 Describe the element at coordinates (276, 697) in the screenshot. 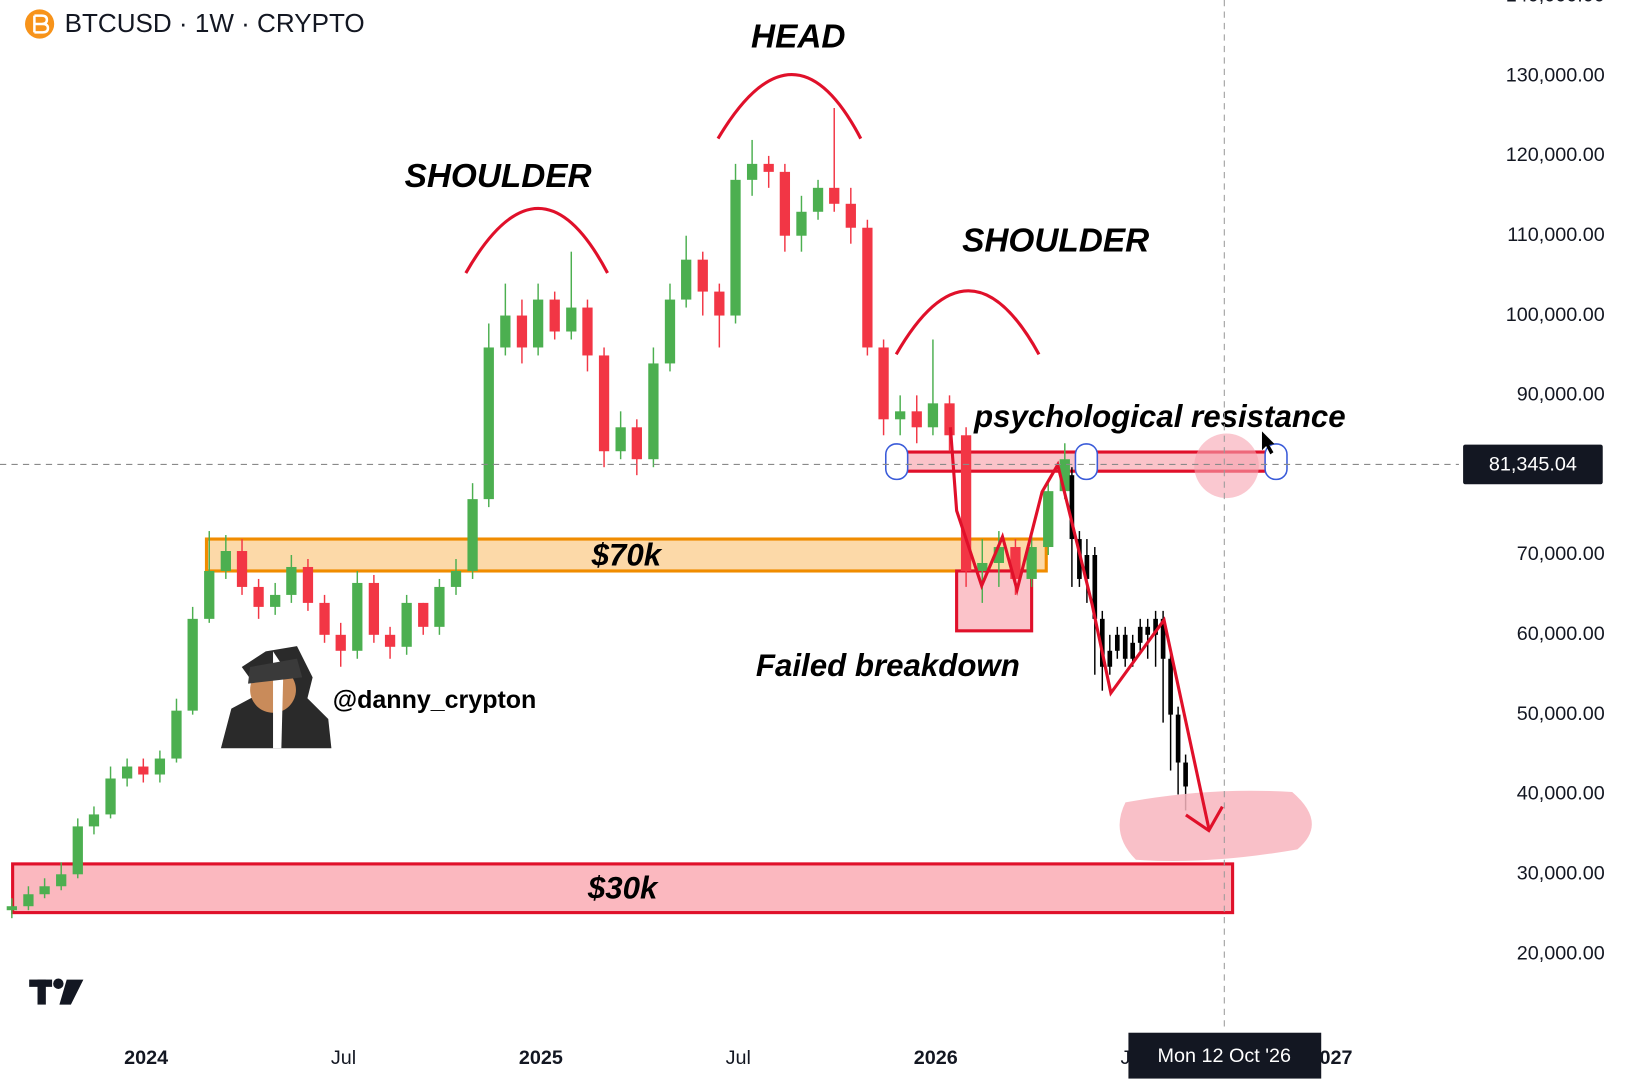

I see `avatar` at that location.